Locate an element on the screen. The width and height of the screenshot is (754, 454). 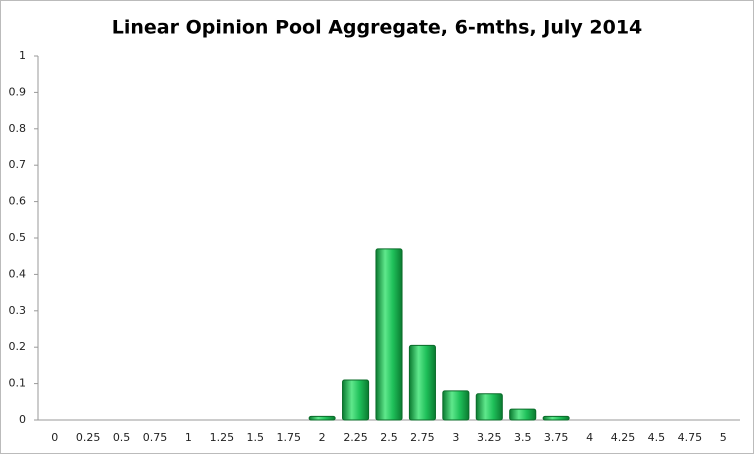
x-tick-label: 3.75 is located at coordinates (556, 437).